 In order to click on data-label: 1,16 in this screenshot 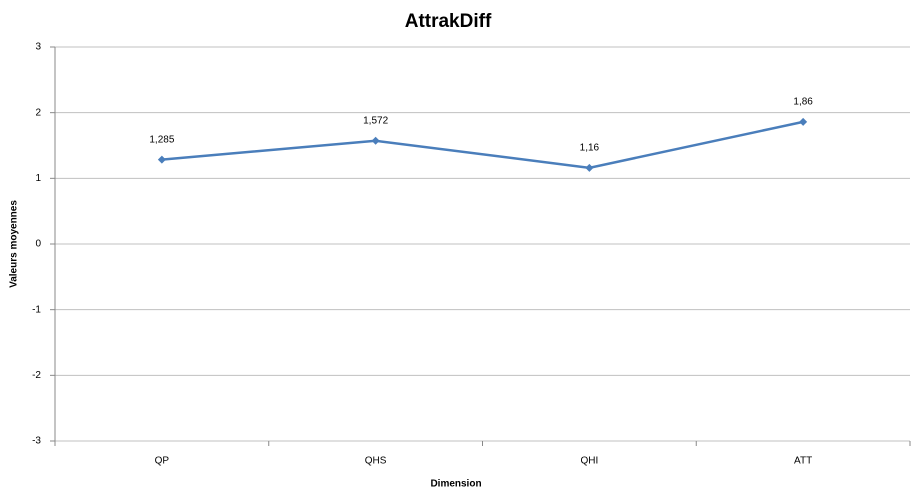, I will do `click(590, 147)`.